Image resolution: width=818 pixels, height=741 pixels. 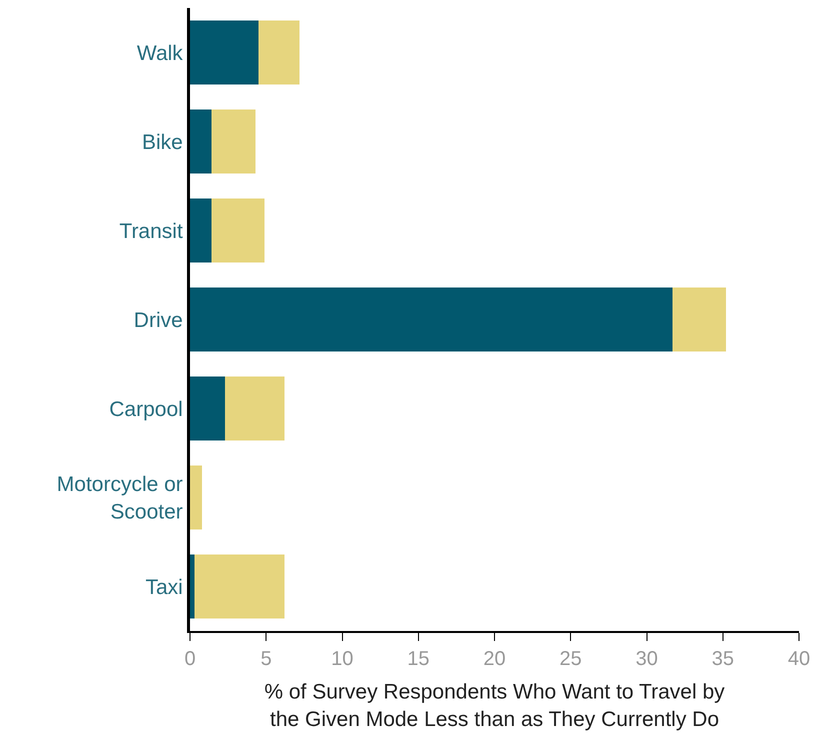 I want to click on y-tick-label: Motorcycle or Scooter, so click(x=119, y=498).